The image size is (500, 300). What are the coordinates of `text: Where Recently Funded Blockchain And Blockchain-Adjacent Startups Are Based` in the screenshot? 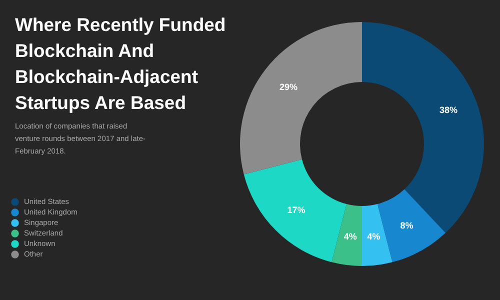 It's located at (120, 63).